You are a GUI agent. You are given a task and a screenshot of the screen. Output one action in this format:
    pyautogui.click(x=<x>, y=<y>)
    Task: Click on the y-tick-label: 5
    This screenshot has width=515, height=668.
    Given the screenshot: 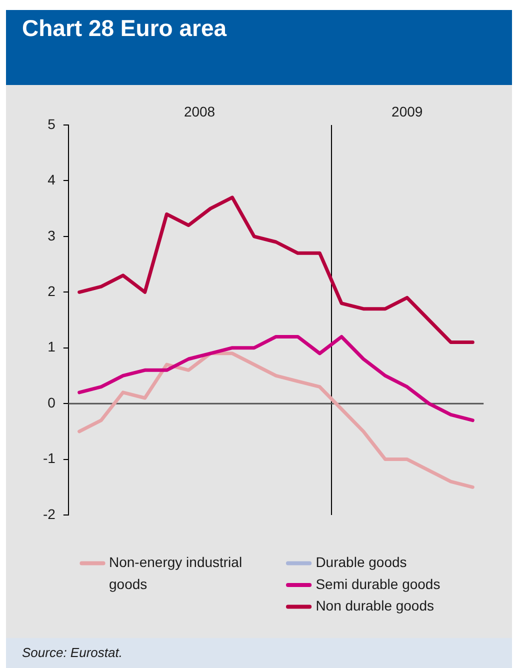 What is the action you would take?
    pyautogui.click(x=52, y=124)
    